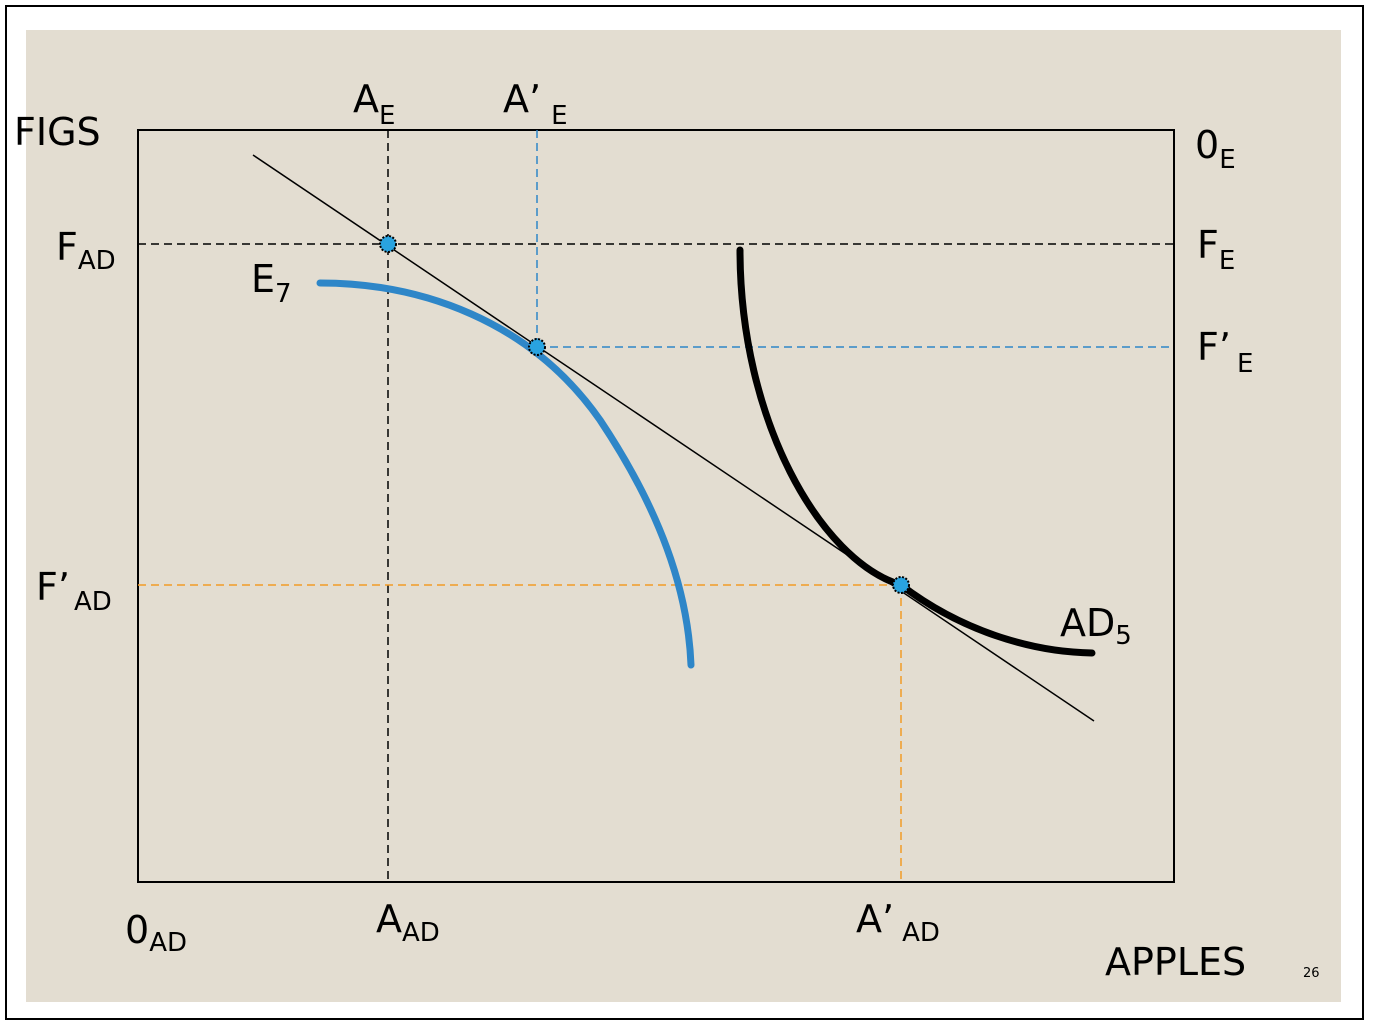  I want to click on f-e-label: FE, so click(1216, 249).